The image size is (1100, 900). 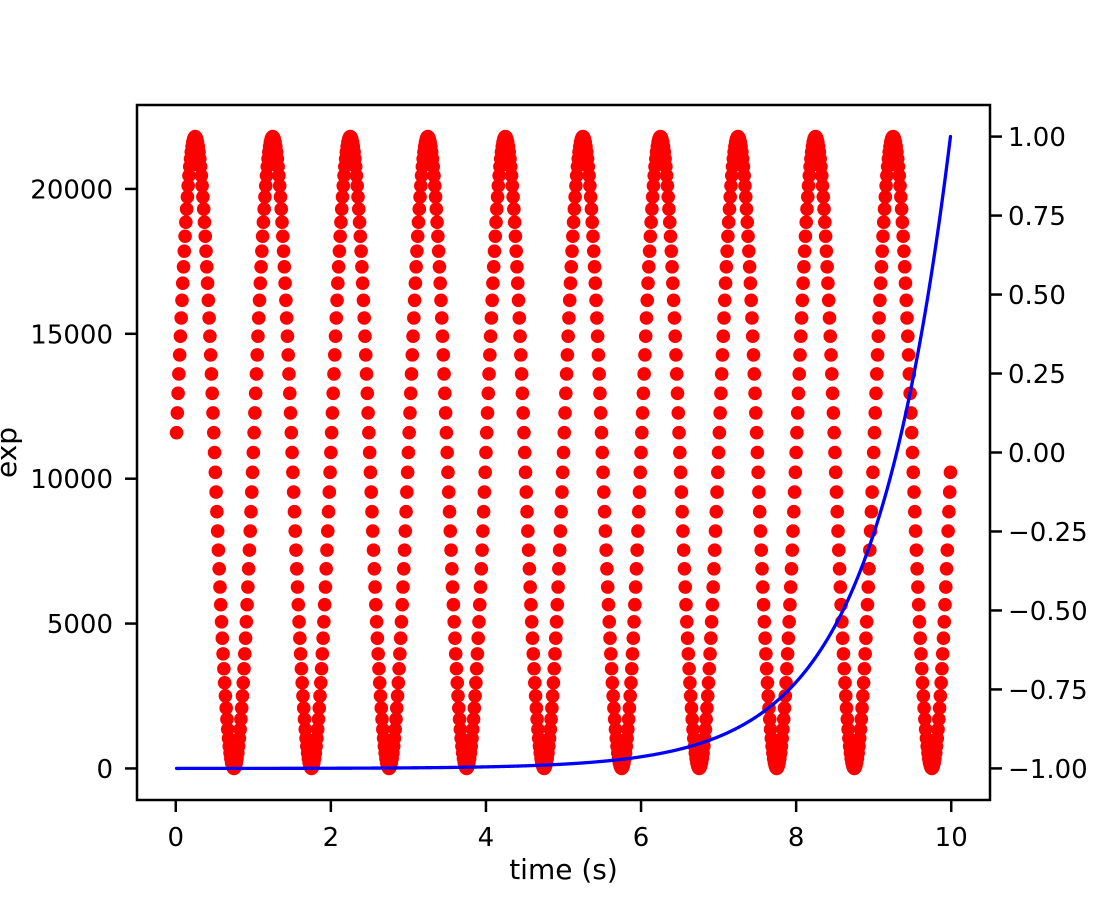 What do you see at coordinates (796, 838) in the screenshot?
I see `x-tick-label: 8` at bounding box center [796, 838].